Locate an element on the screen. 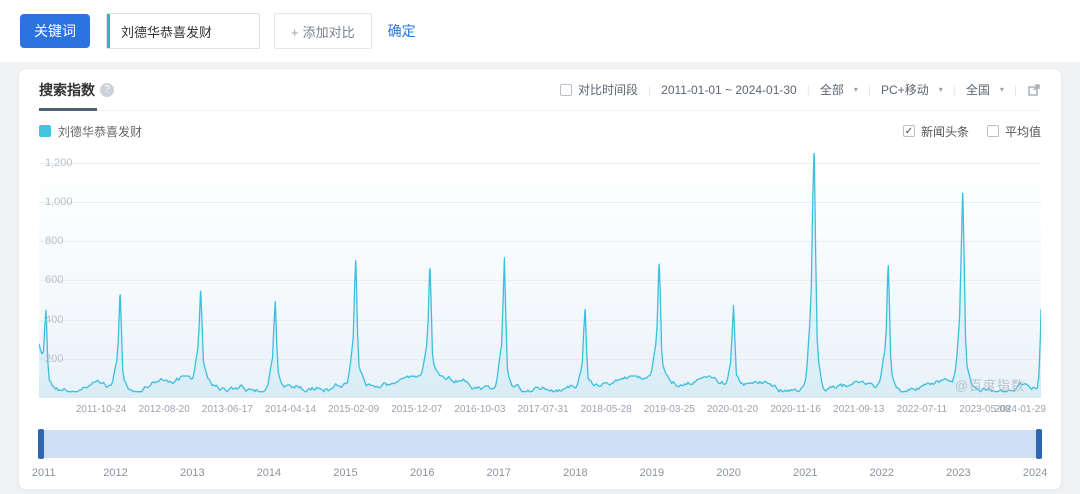 This screenshot has height=494, width=1080. keyword-accent-bar is located at coordinates (108, 31).